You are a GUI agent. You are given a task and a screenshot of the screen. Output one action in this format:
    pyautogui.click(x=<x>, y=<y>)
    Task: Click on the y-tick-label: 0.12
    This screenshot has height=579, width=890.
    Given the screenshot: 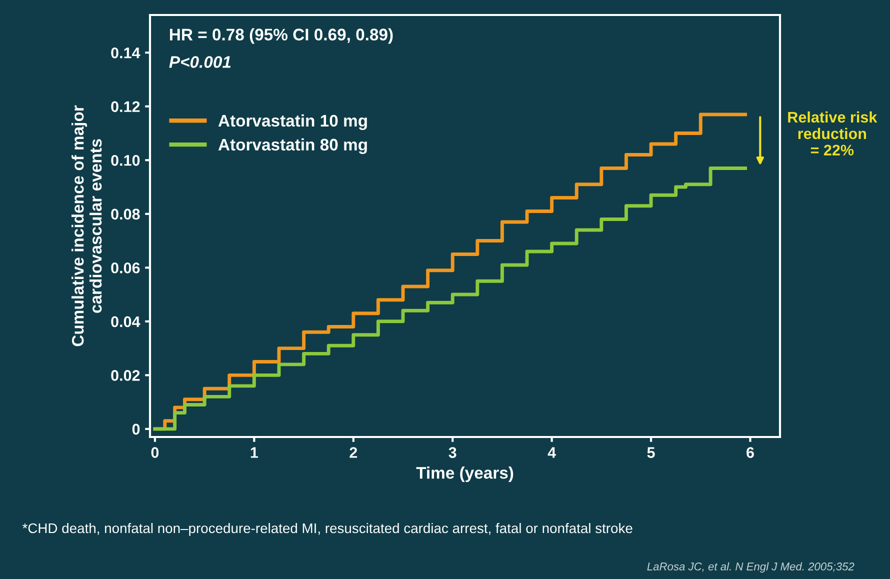 What is the action you would take?
    pyautogui.click(x=125, y=106)
    